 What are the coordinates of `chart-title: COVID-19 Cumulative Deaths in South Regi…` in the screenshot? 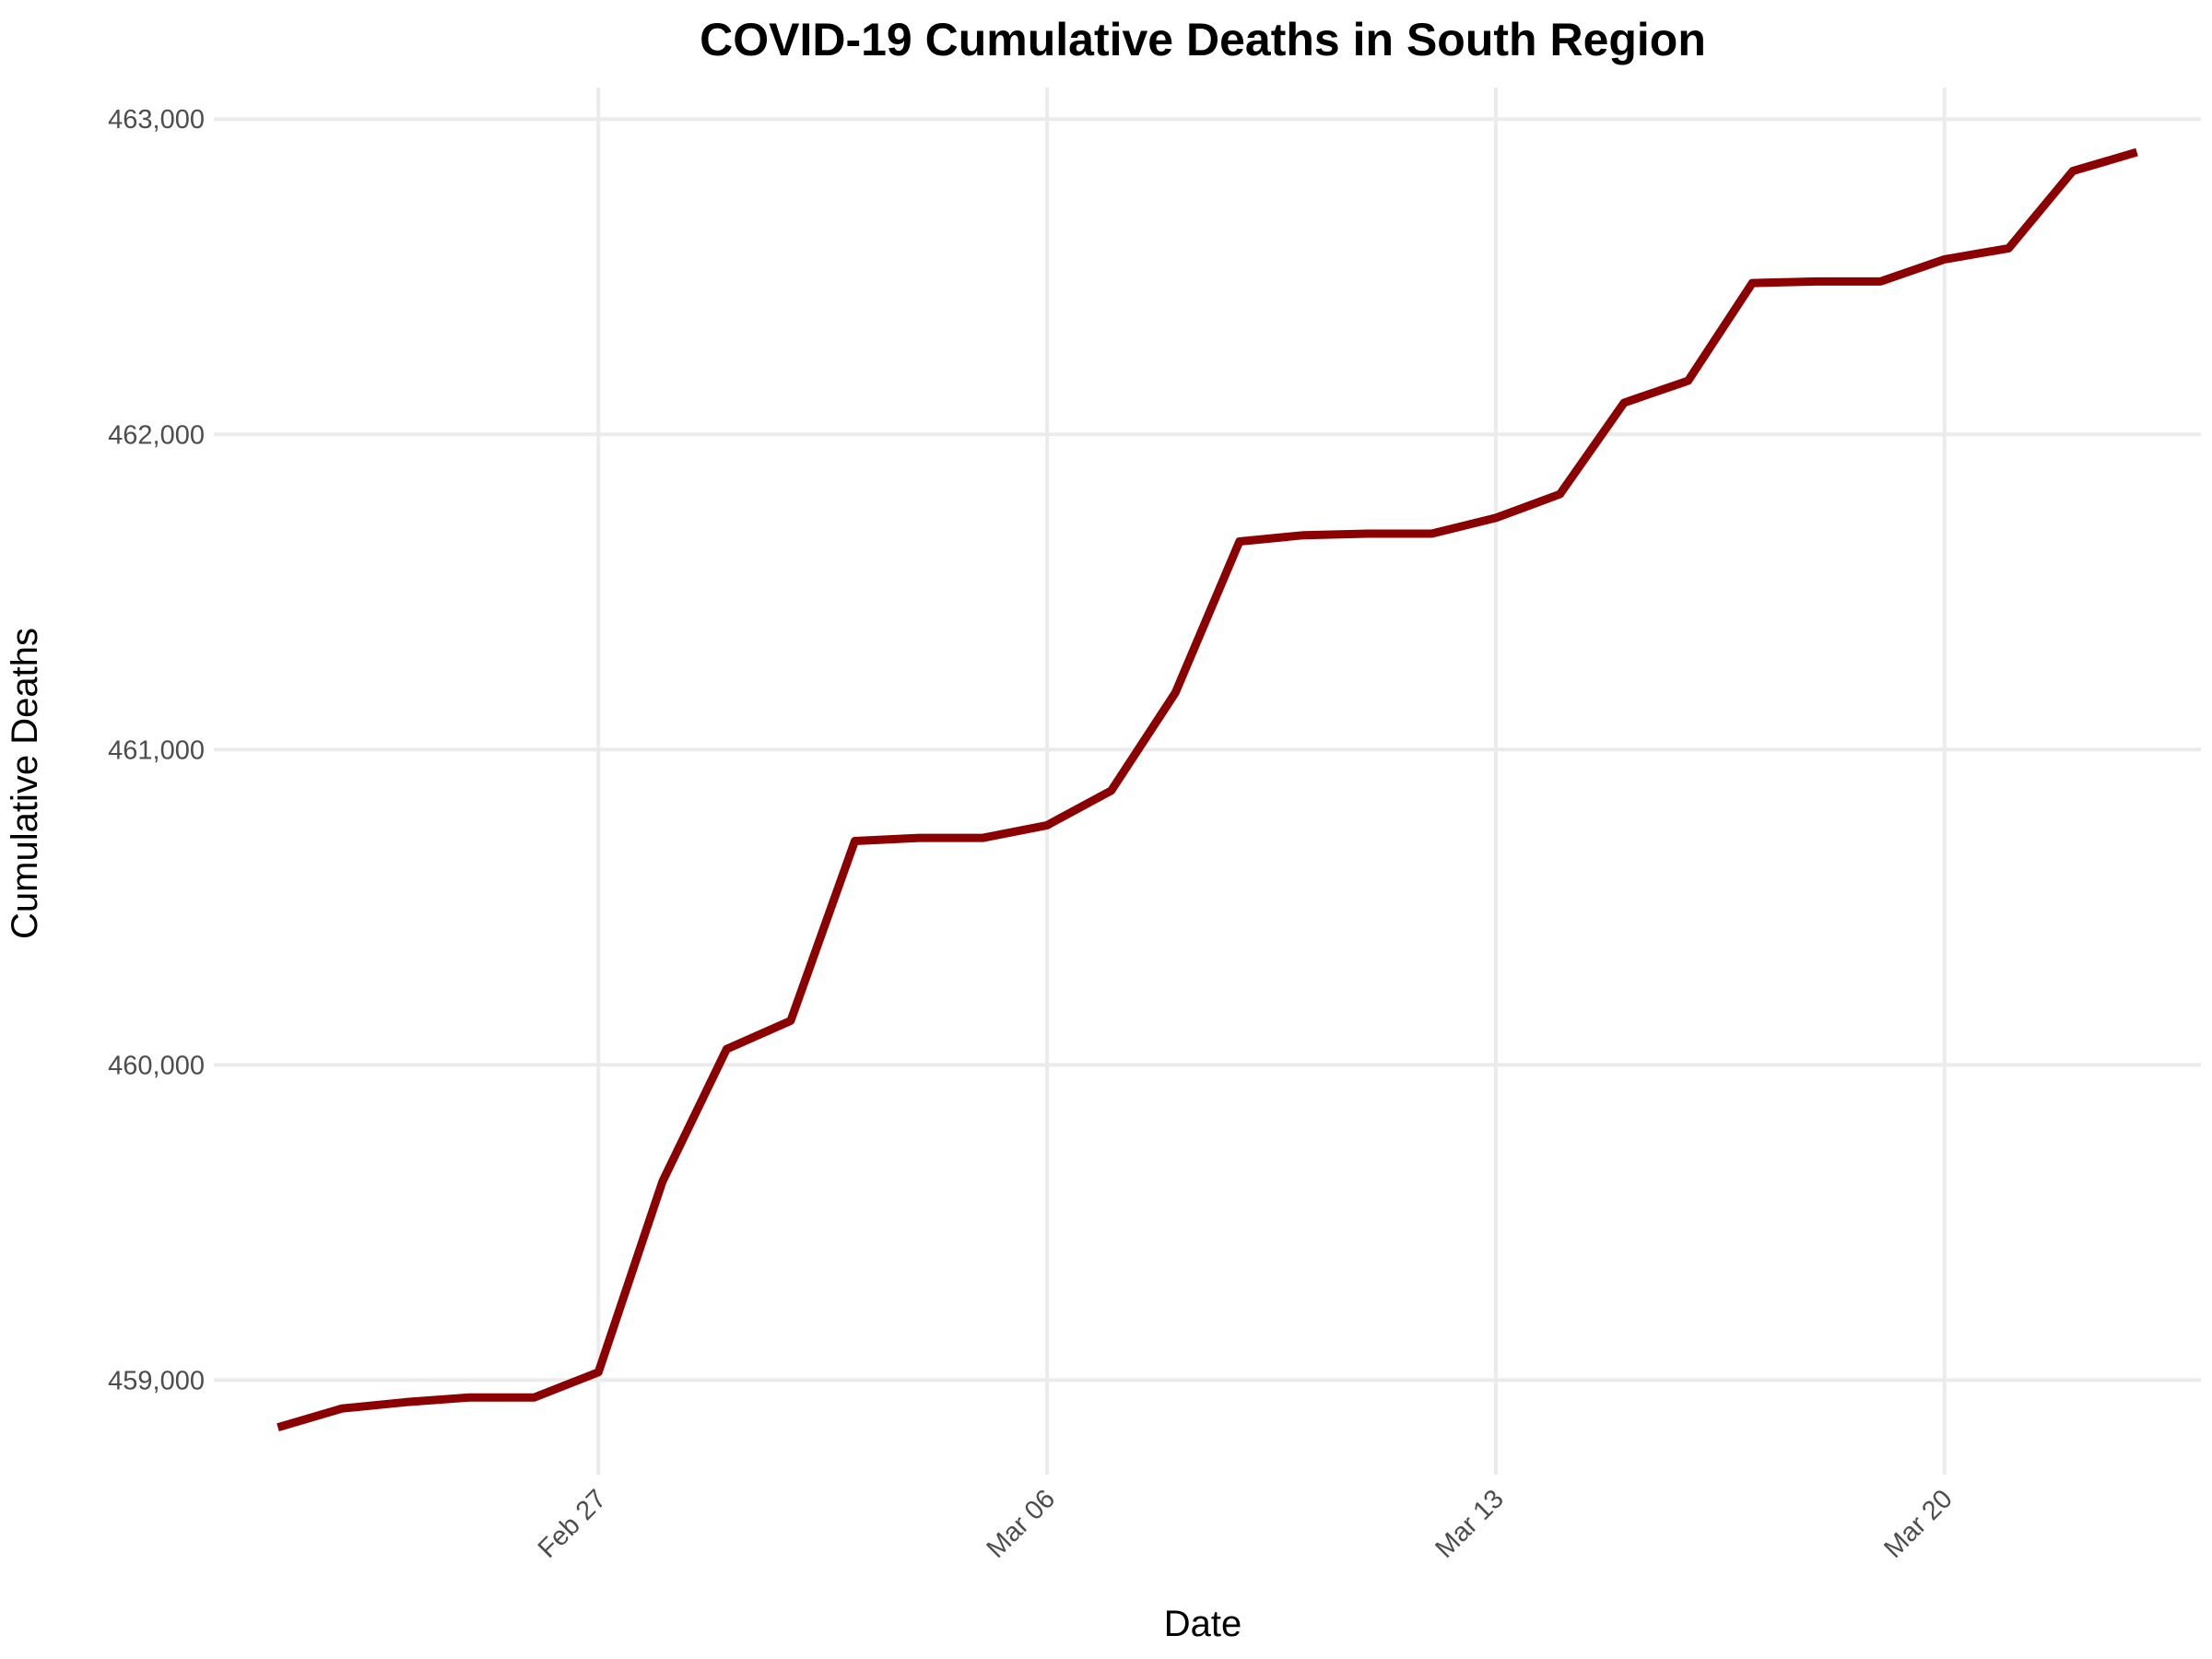 It's located at (1203, 39).